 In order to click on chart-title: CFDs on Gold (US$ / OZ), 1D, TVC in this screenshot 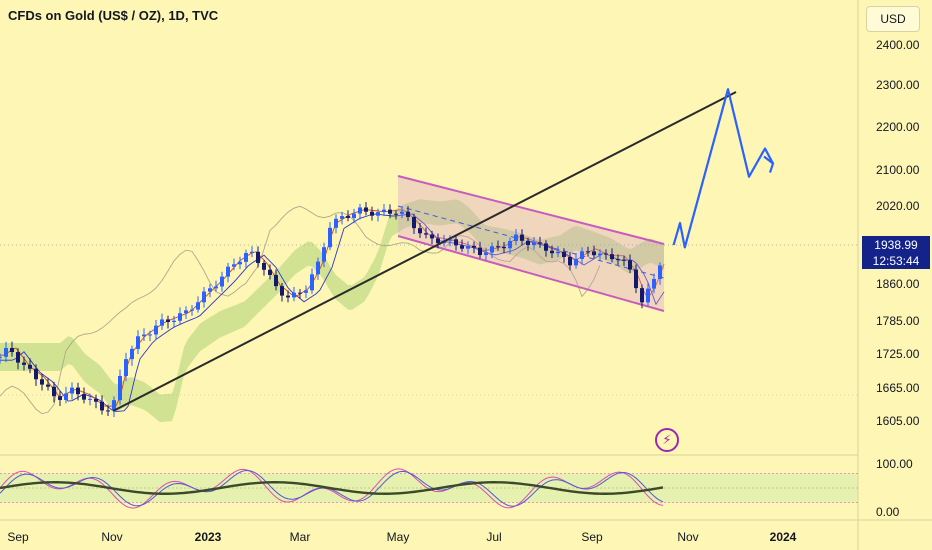, I will do `click(113, 15)`.